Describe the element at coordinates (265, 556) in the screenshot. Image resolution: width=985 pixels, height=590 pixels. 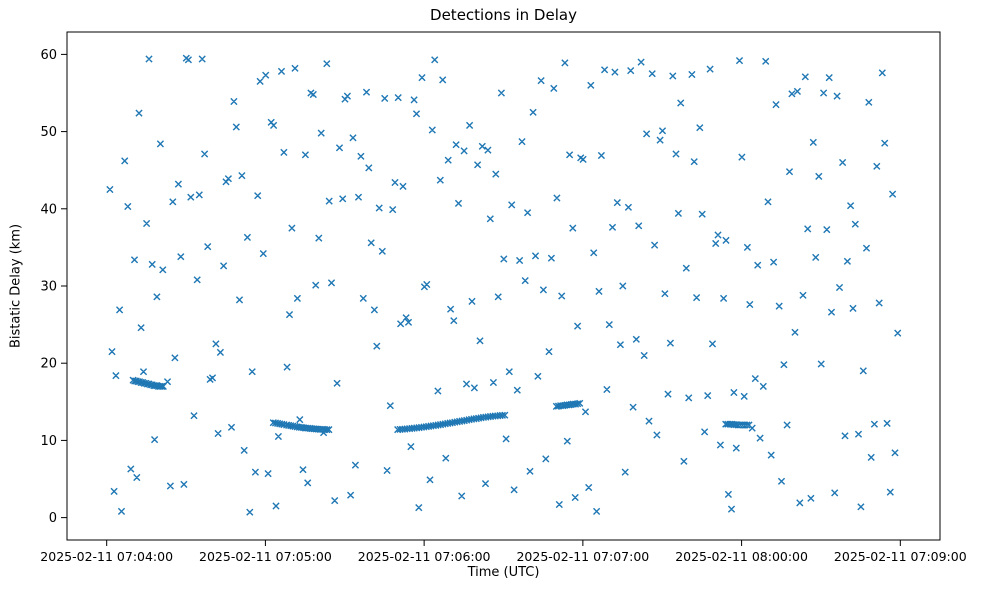
I see `x-tick-label: 2025-02-11 07:05:00` at that location.